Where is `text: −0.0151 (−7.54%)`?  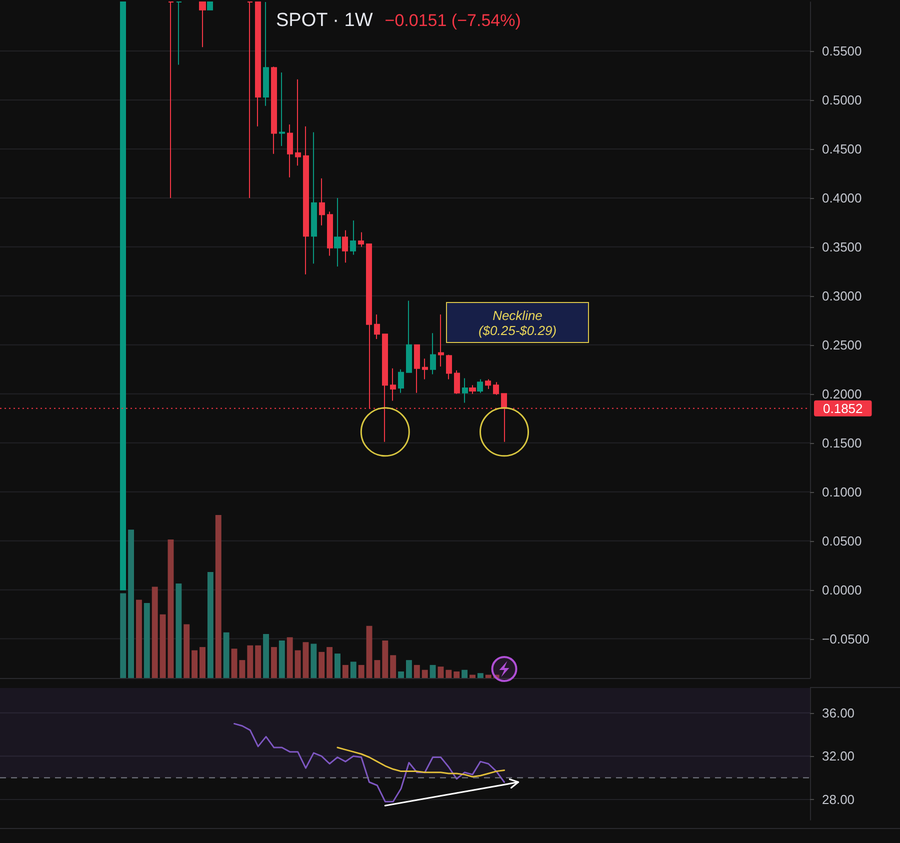
text: −0.0151 (−7.54%) is located at coordinates (452, 20).